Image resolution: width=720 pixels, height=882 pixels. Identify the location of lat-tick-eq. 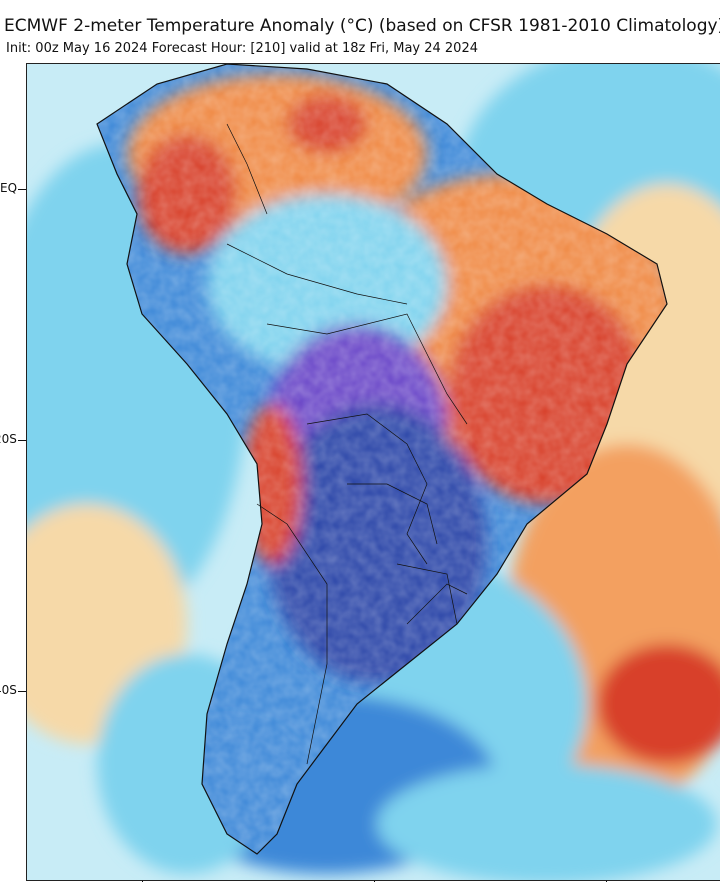
(22, 189).